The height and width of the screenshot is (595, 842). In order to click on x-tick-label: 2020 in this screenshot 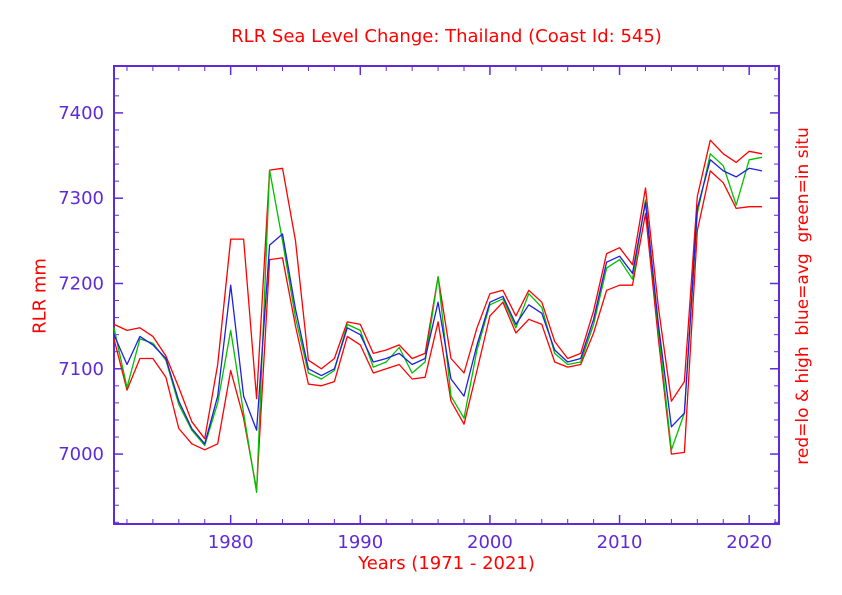, I will do `click(749, 542)`.